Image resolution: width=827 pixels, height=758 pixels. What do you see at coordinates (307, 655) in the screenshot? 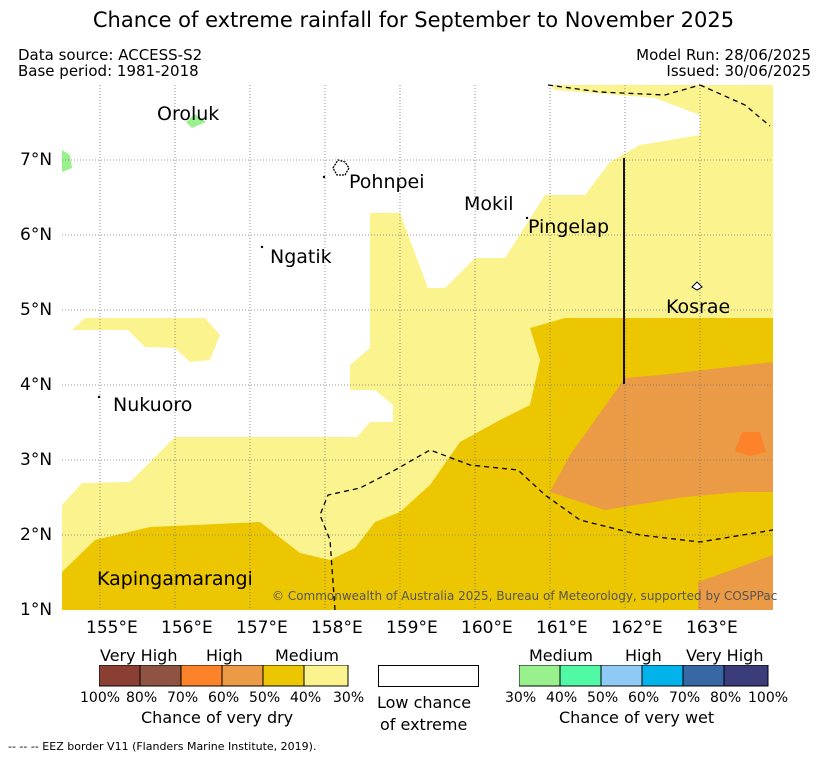
I see `legend-dry-group-medium: Medium` at bounding box center [307, 655].